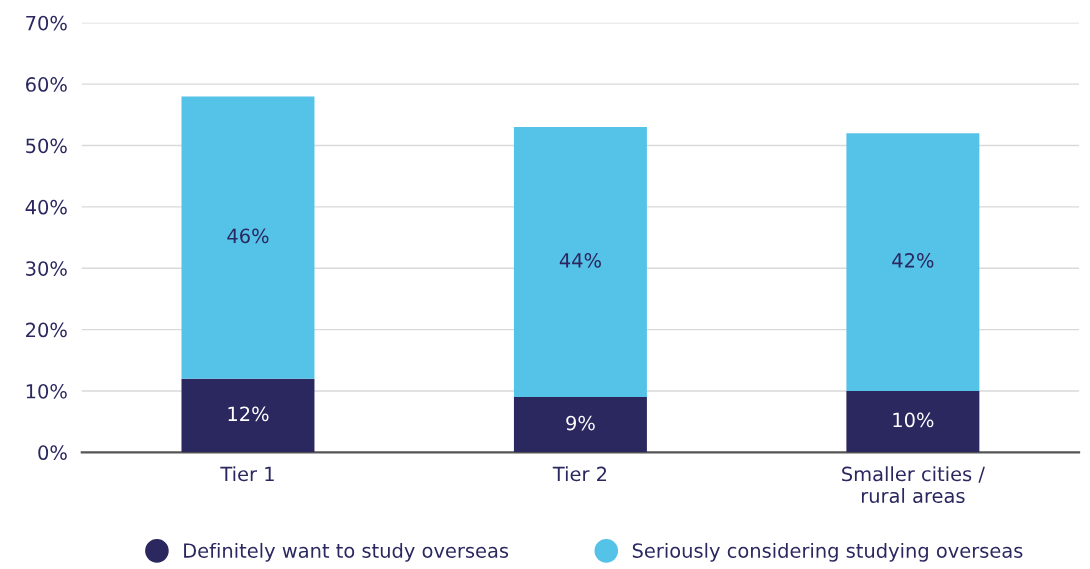 The width and height of the screenshot is (1090, 569). I want to click on legend-label: Seriously considering studying overseas, so click(827, 552).